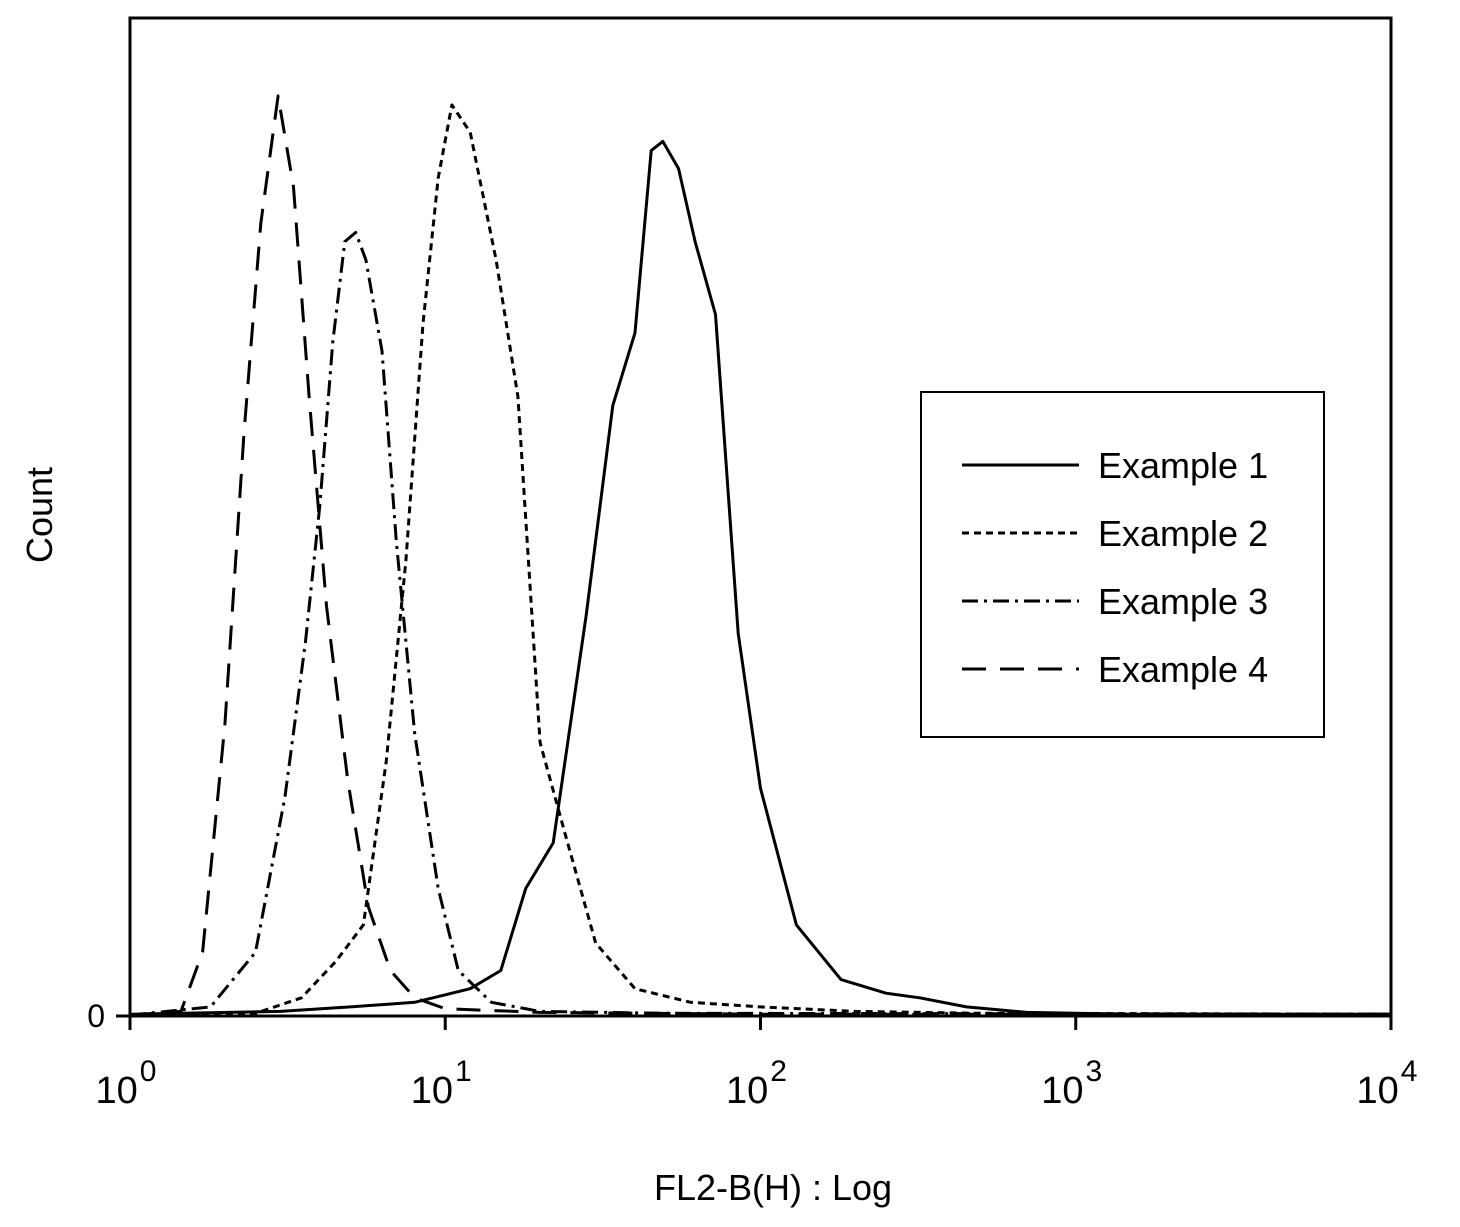 This screenshot has width=1460, height=1227. I want to click on x-axis-ticks: 10⁰ 10¹ 10² 10³ 10⁴, so click(757, 1064).